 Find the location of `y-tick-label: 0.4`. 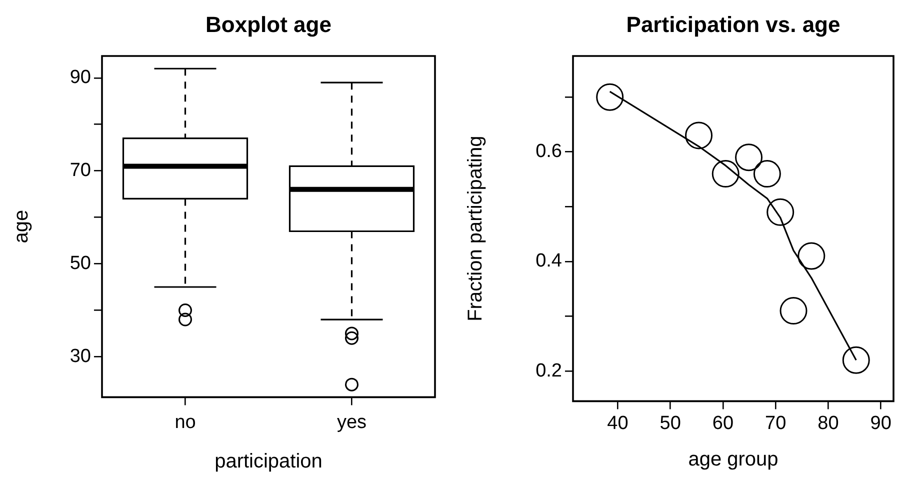

y-tick-label: 0.4 is located at coordinates (549, 261).